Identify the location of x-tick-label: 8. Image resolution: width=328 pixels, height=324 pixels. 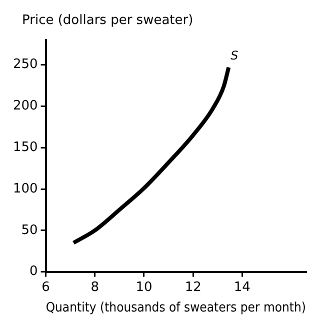
(95, 287).